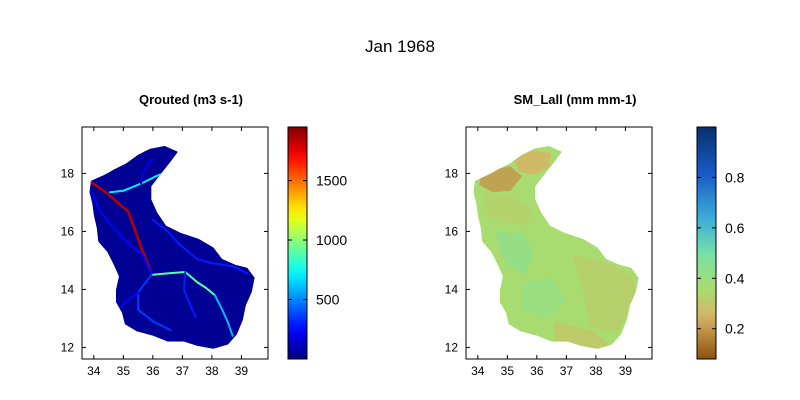 The image size is (800, 400). I want to click on qrouted-basin-background, so click(172, 247).